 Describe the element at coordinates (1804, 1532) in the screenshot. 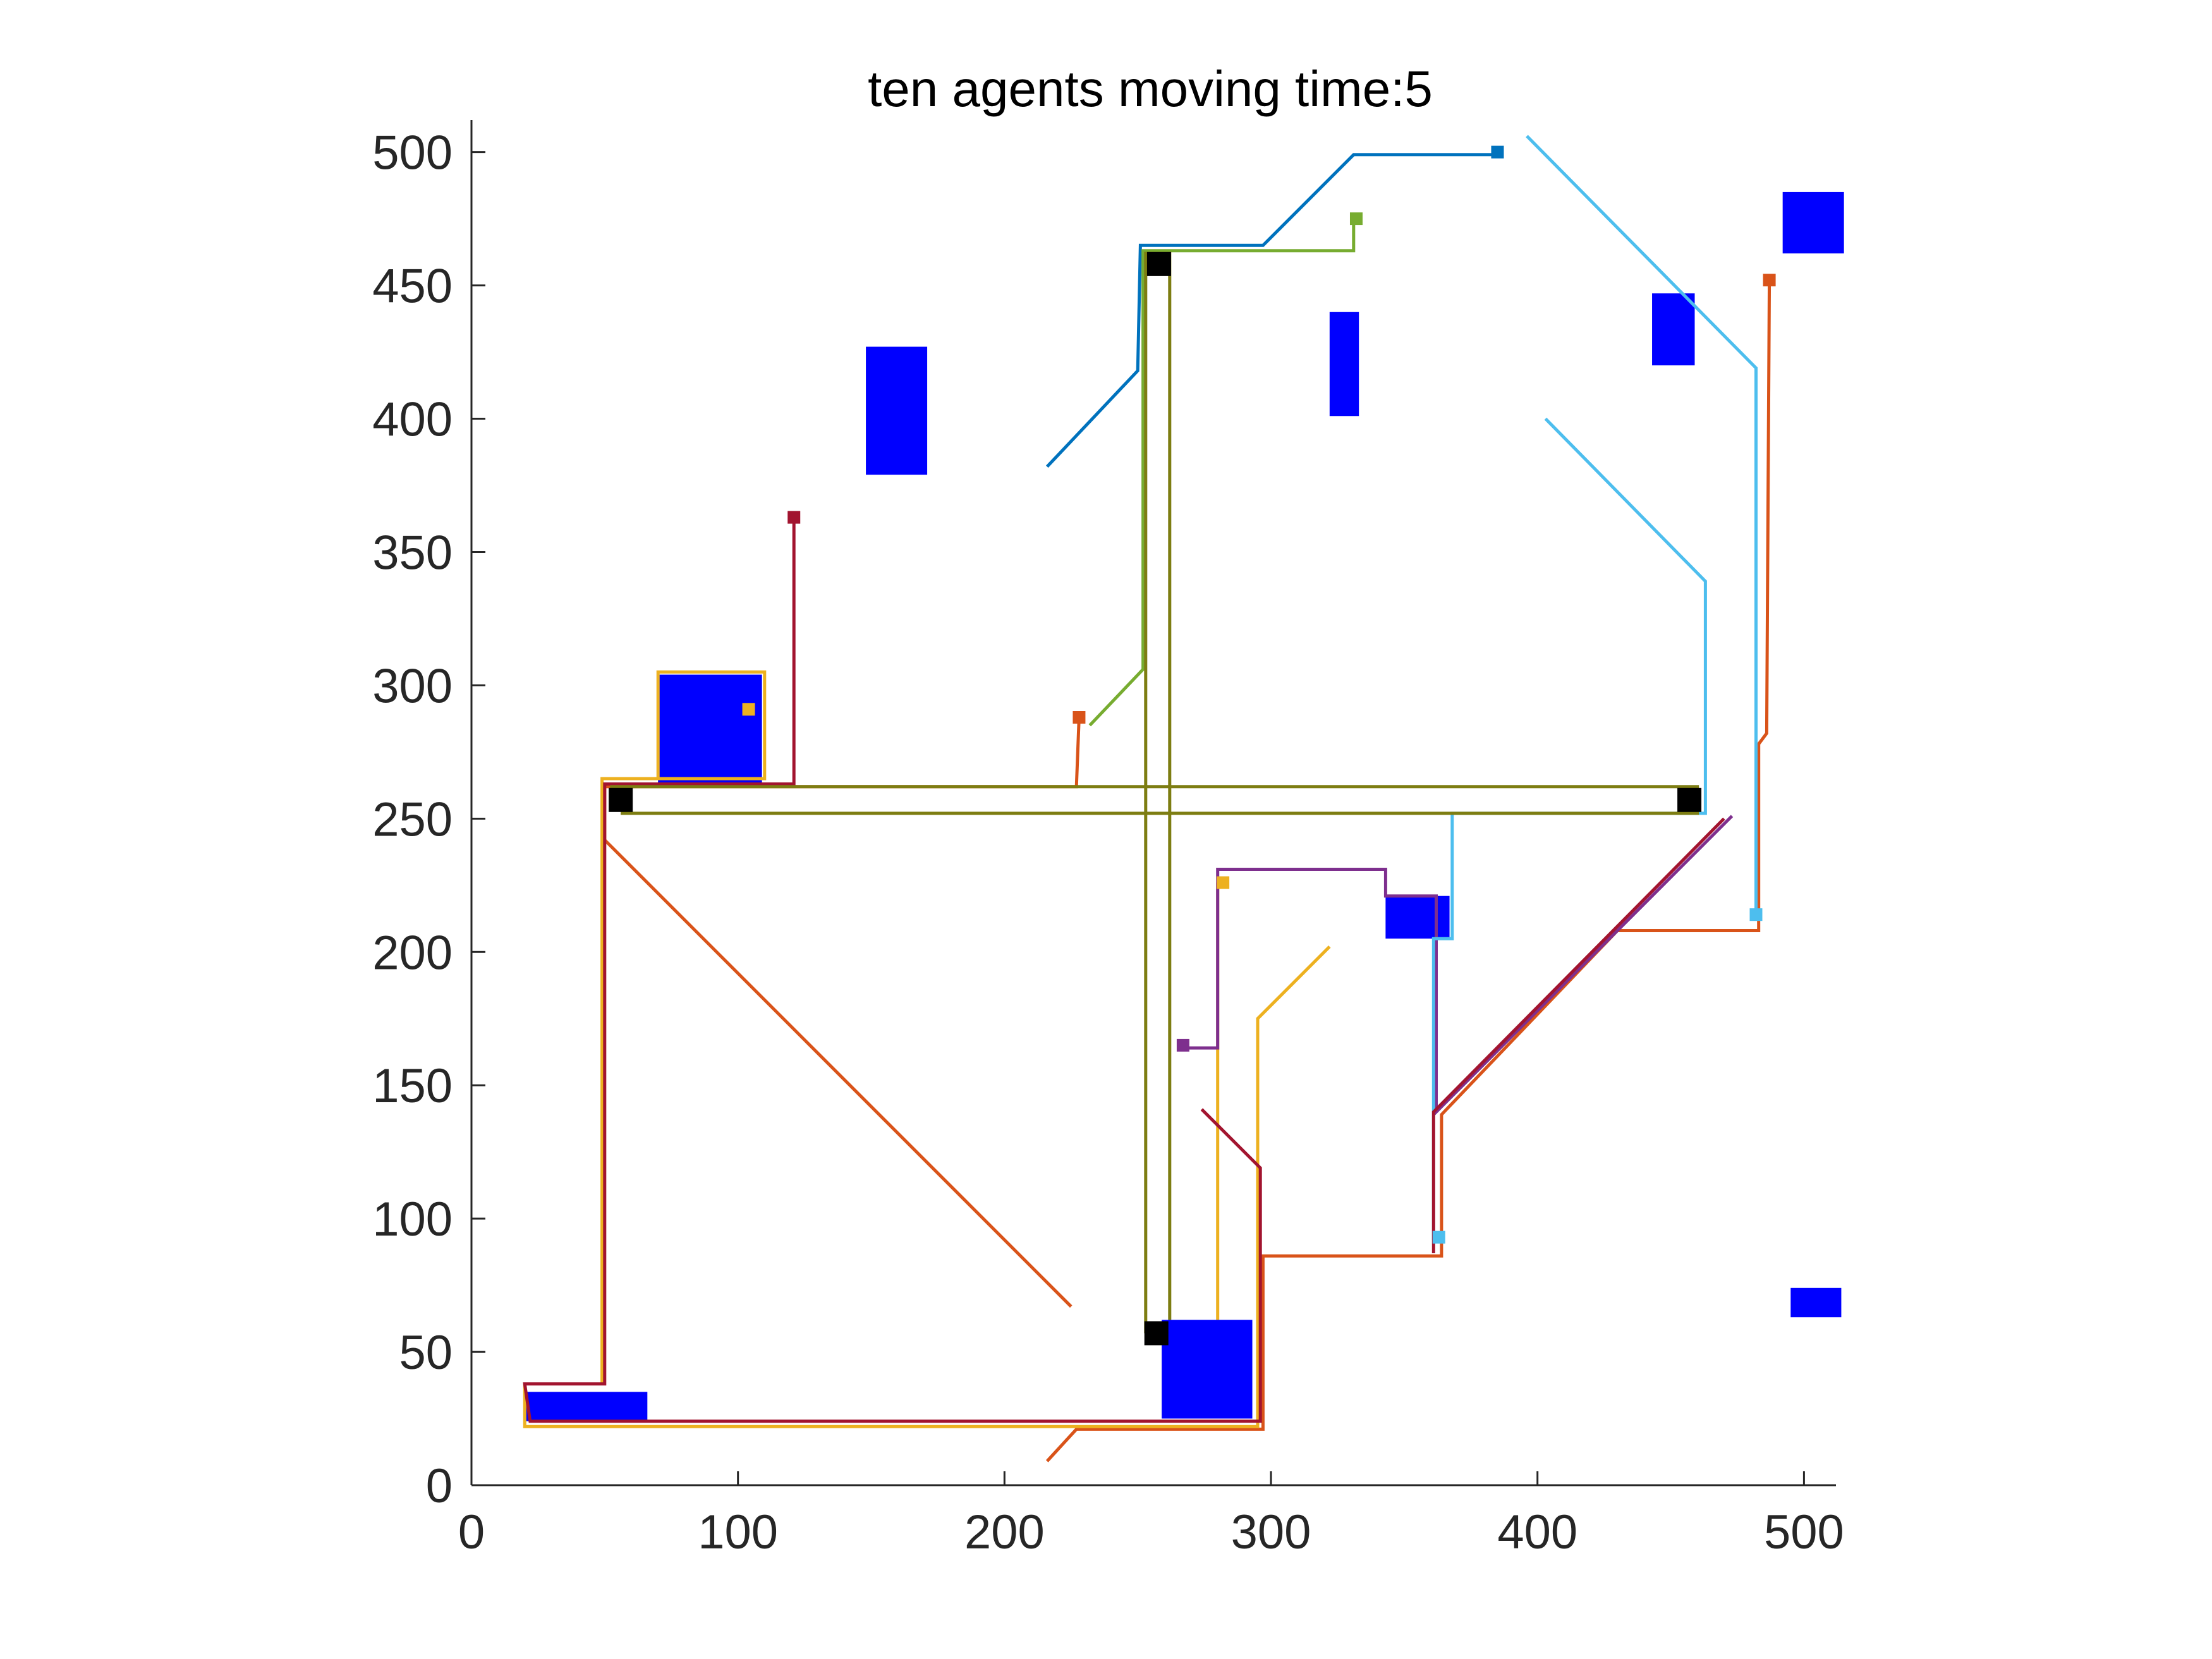

I see `x-tick-label: 500` at that location.